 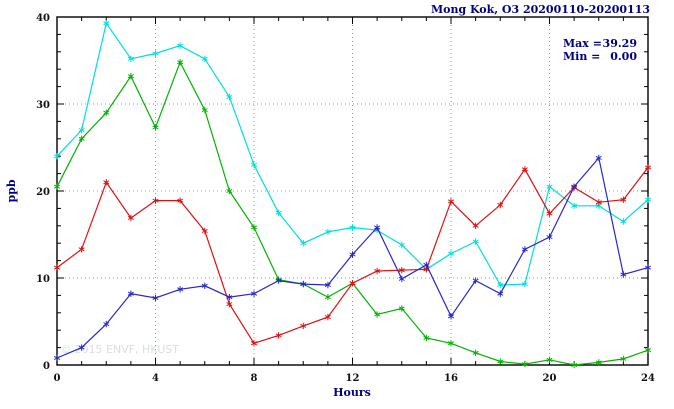 I want to click on x-axis-label: Hours, so click(x=352, y=392).